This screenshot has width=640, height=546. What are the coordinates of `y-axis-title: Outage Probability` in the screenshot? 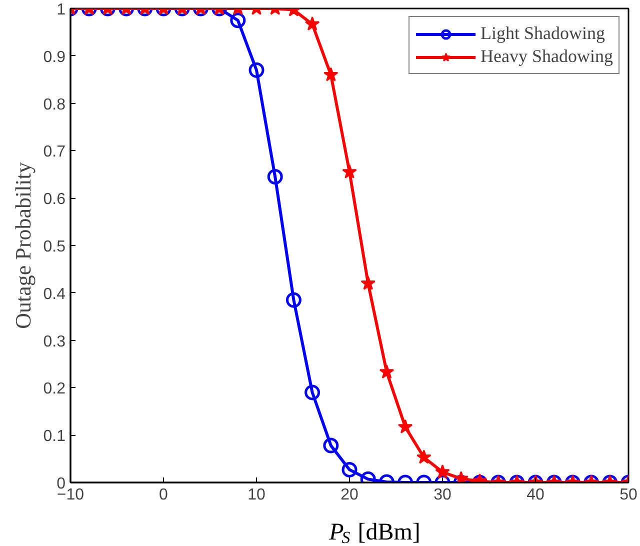 It's located at (23, 245).